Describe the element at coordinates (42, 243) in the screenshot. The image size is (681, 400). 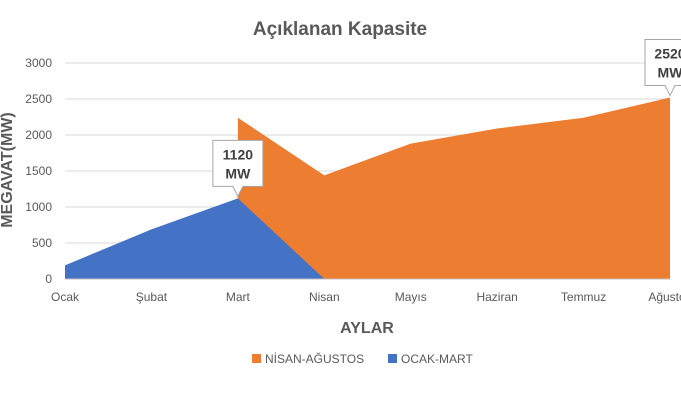
I see `y-tick-label: 500` at that location.